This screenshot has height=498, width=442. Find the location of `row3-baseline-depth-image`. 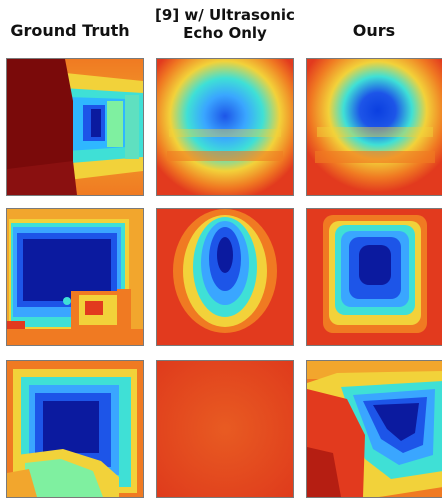

row3-baseline-depth-image is located at coordinates (225, 429).